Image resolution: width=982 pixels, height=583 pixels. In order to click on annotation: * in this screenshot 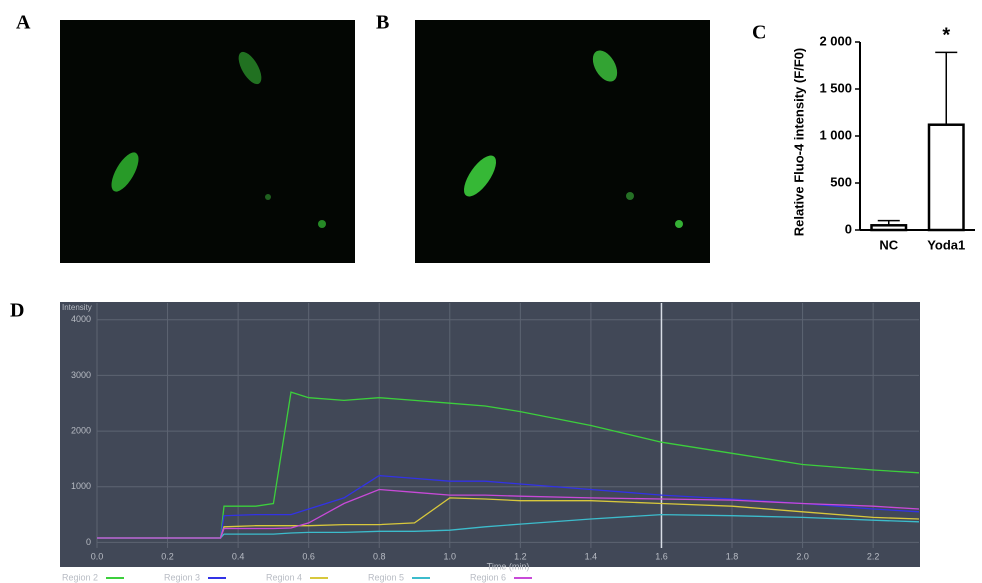, I will do `click(946, 36)`.